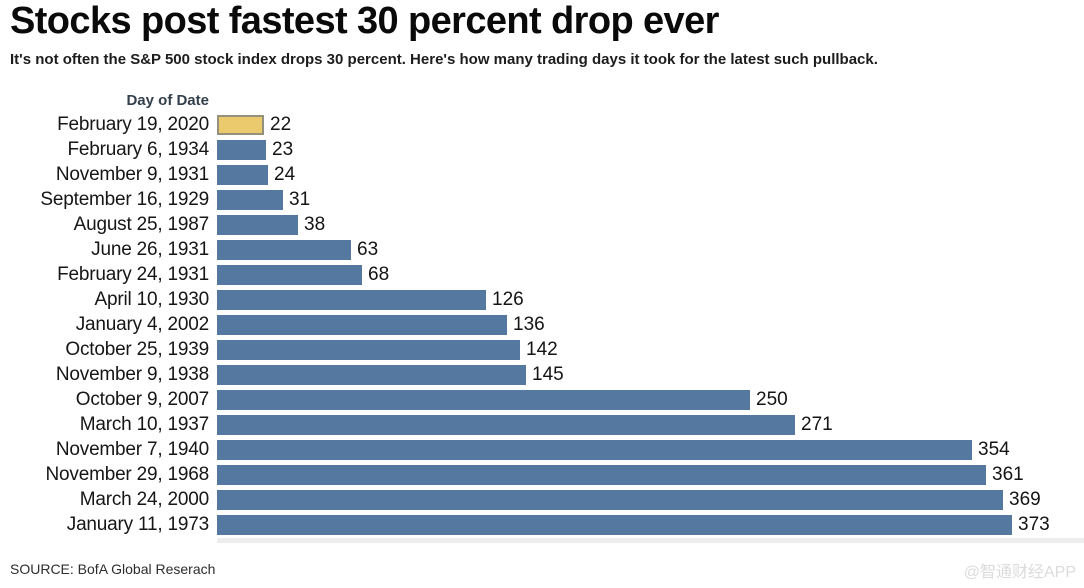 Image resolution: width=1084 pixels, height=588 pixels. Describe the element at coordinates (650, 540) in the screenshot. I see `axis-baseline` at that location.